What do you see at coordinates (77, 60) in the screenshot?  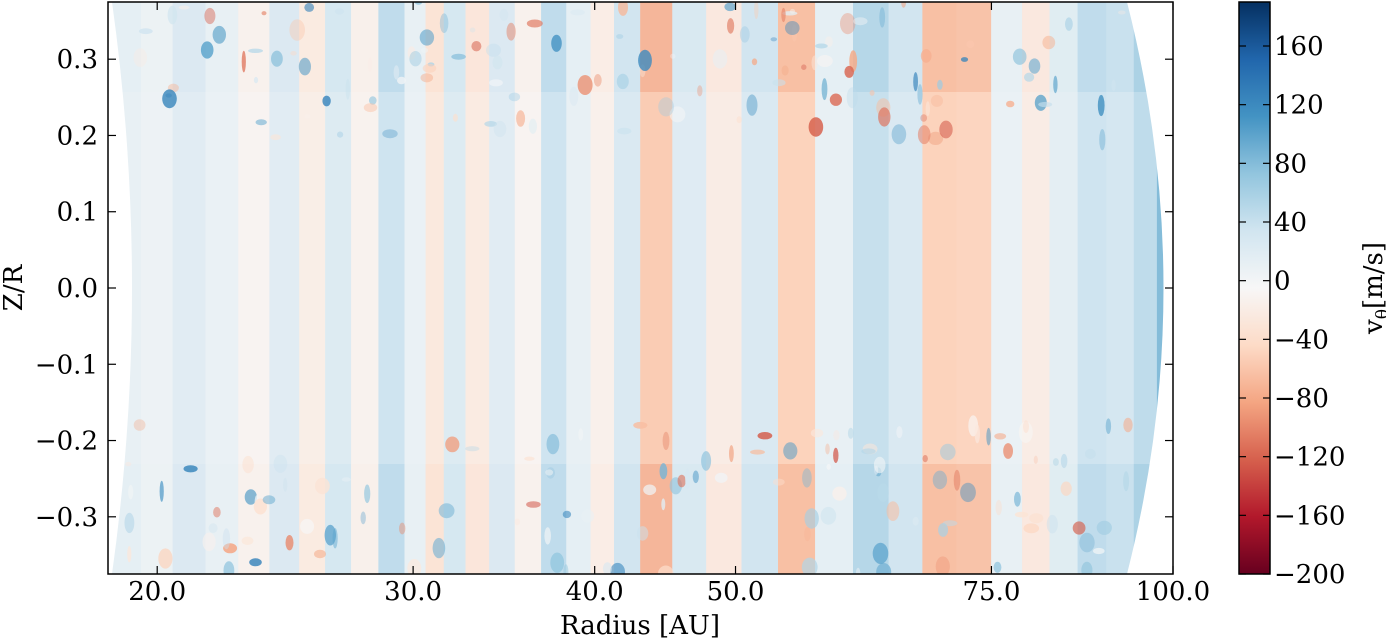 I see `y-tick-label: 0.3` at bounding box center [77, 60].